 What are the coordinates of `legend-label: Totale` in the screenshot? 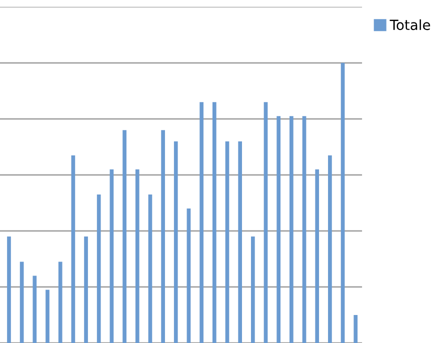 It's located at (410, 24).